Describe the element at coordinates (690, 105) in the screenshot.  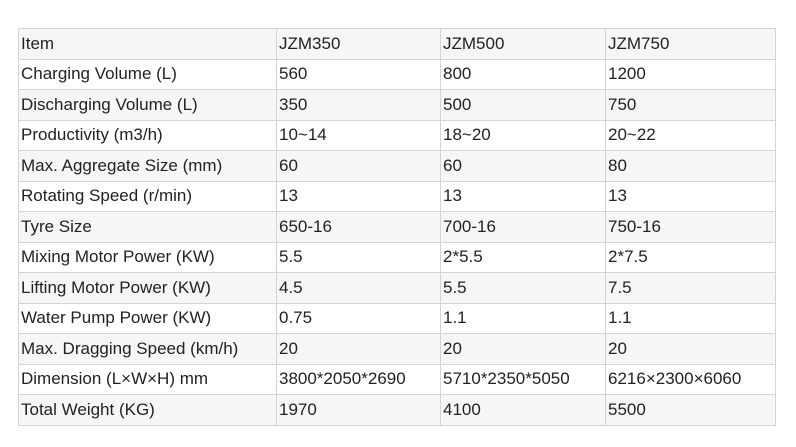
I see `table-cell: 750` at that location.